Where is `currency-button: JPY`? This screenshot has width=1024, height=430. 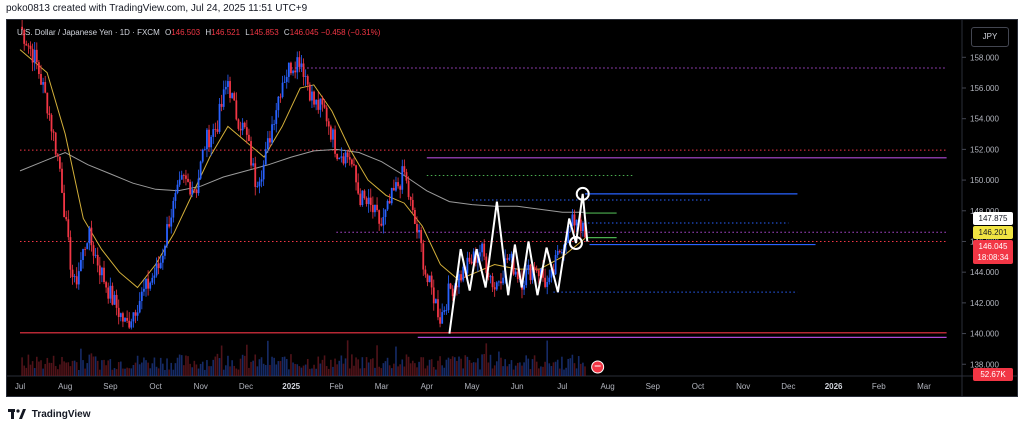 currency-button: JPY is located at coordinates (990, 37).